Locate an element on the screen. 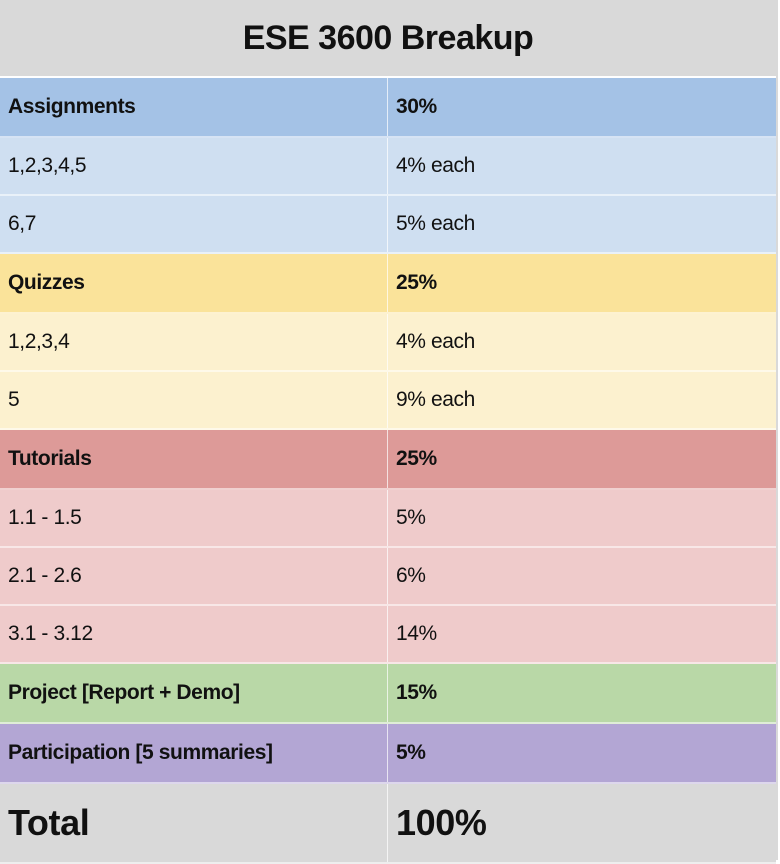  category-weight: 30% is located at coordinates (416, 106).